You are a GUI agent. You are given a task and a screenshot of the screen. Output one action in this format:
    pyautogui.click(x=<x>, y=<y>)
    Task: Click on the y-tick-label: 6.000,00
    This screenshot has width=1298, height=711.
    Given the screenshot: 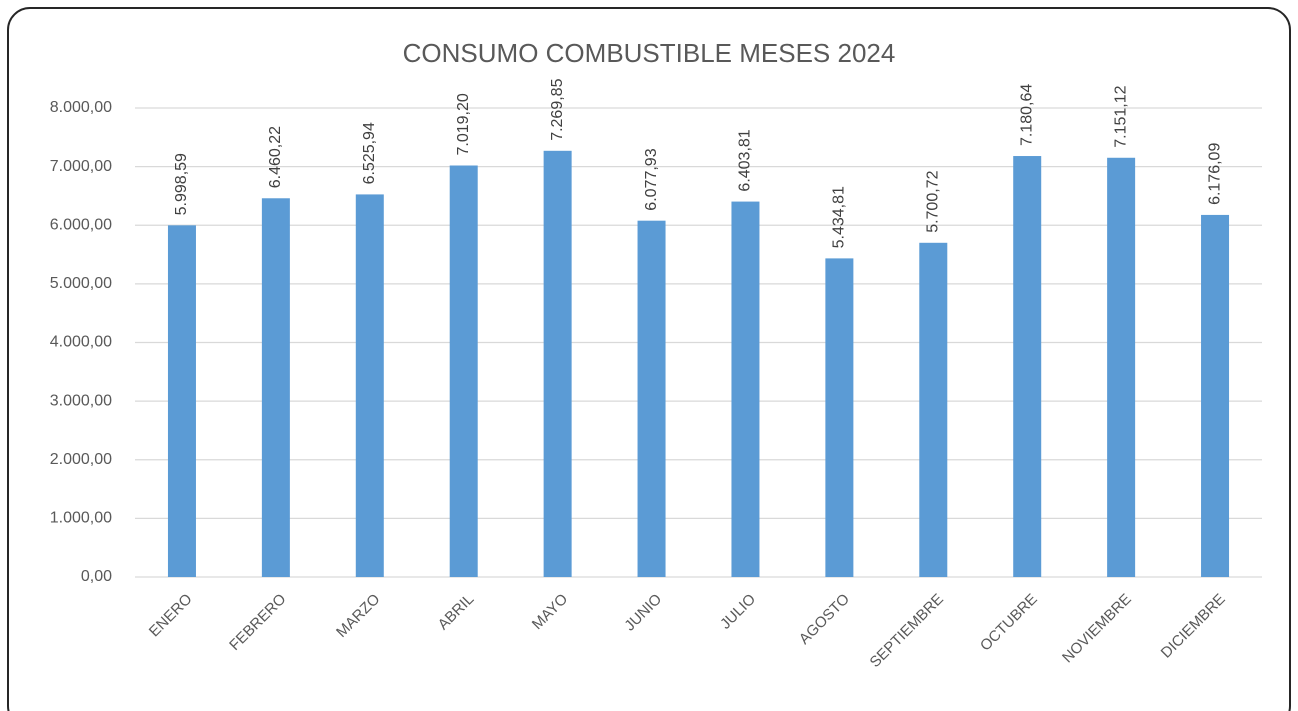 What is the action you would take?
    pyautogui.click(x=81, y=224)
    